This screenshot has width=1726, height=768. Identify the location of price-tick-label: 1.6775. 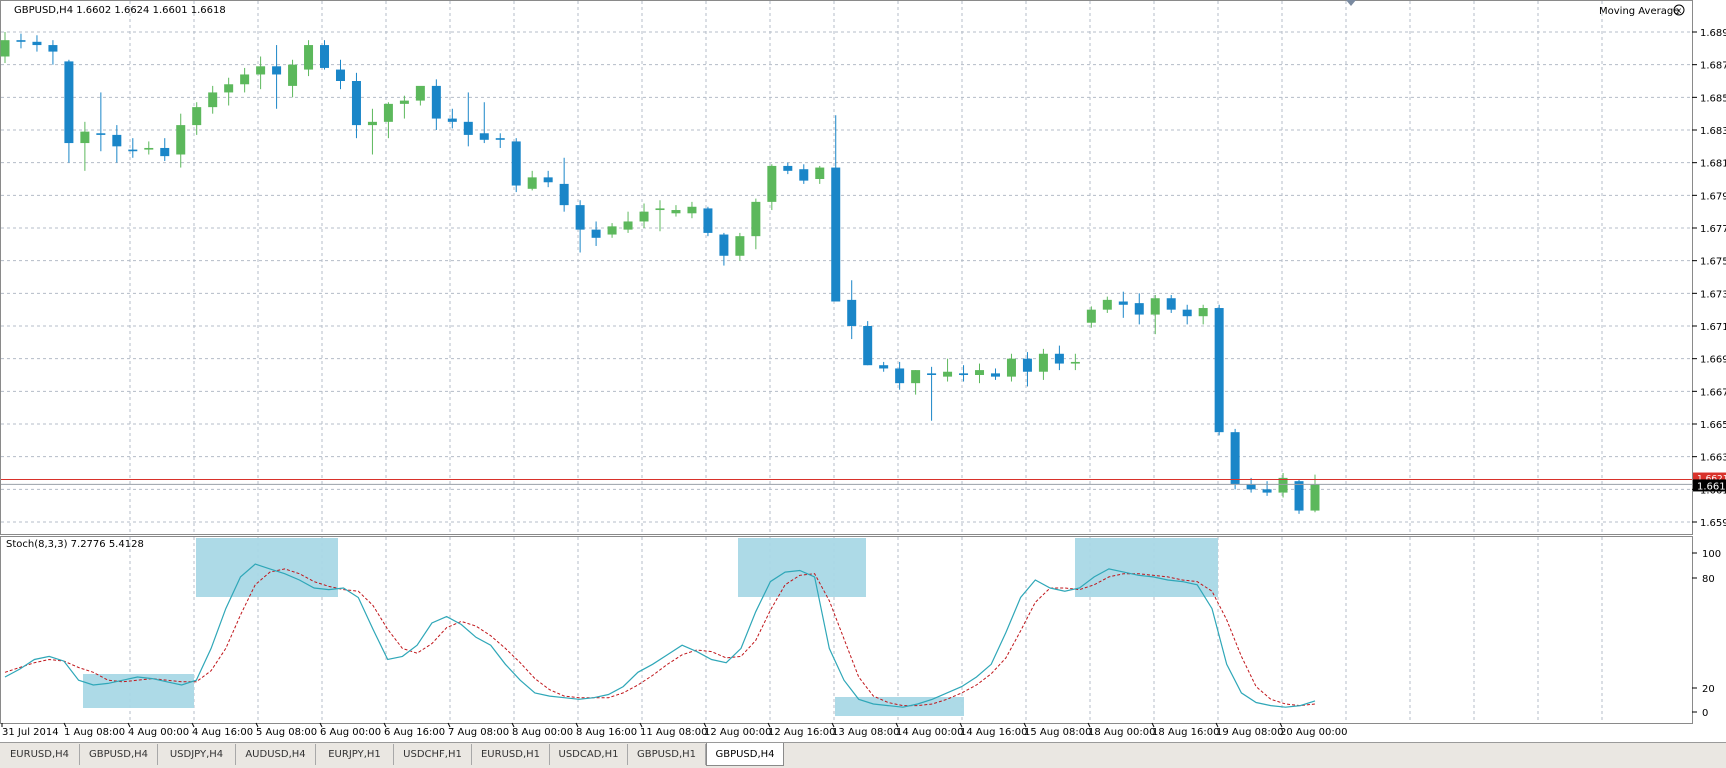
(1713, 229).